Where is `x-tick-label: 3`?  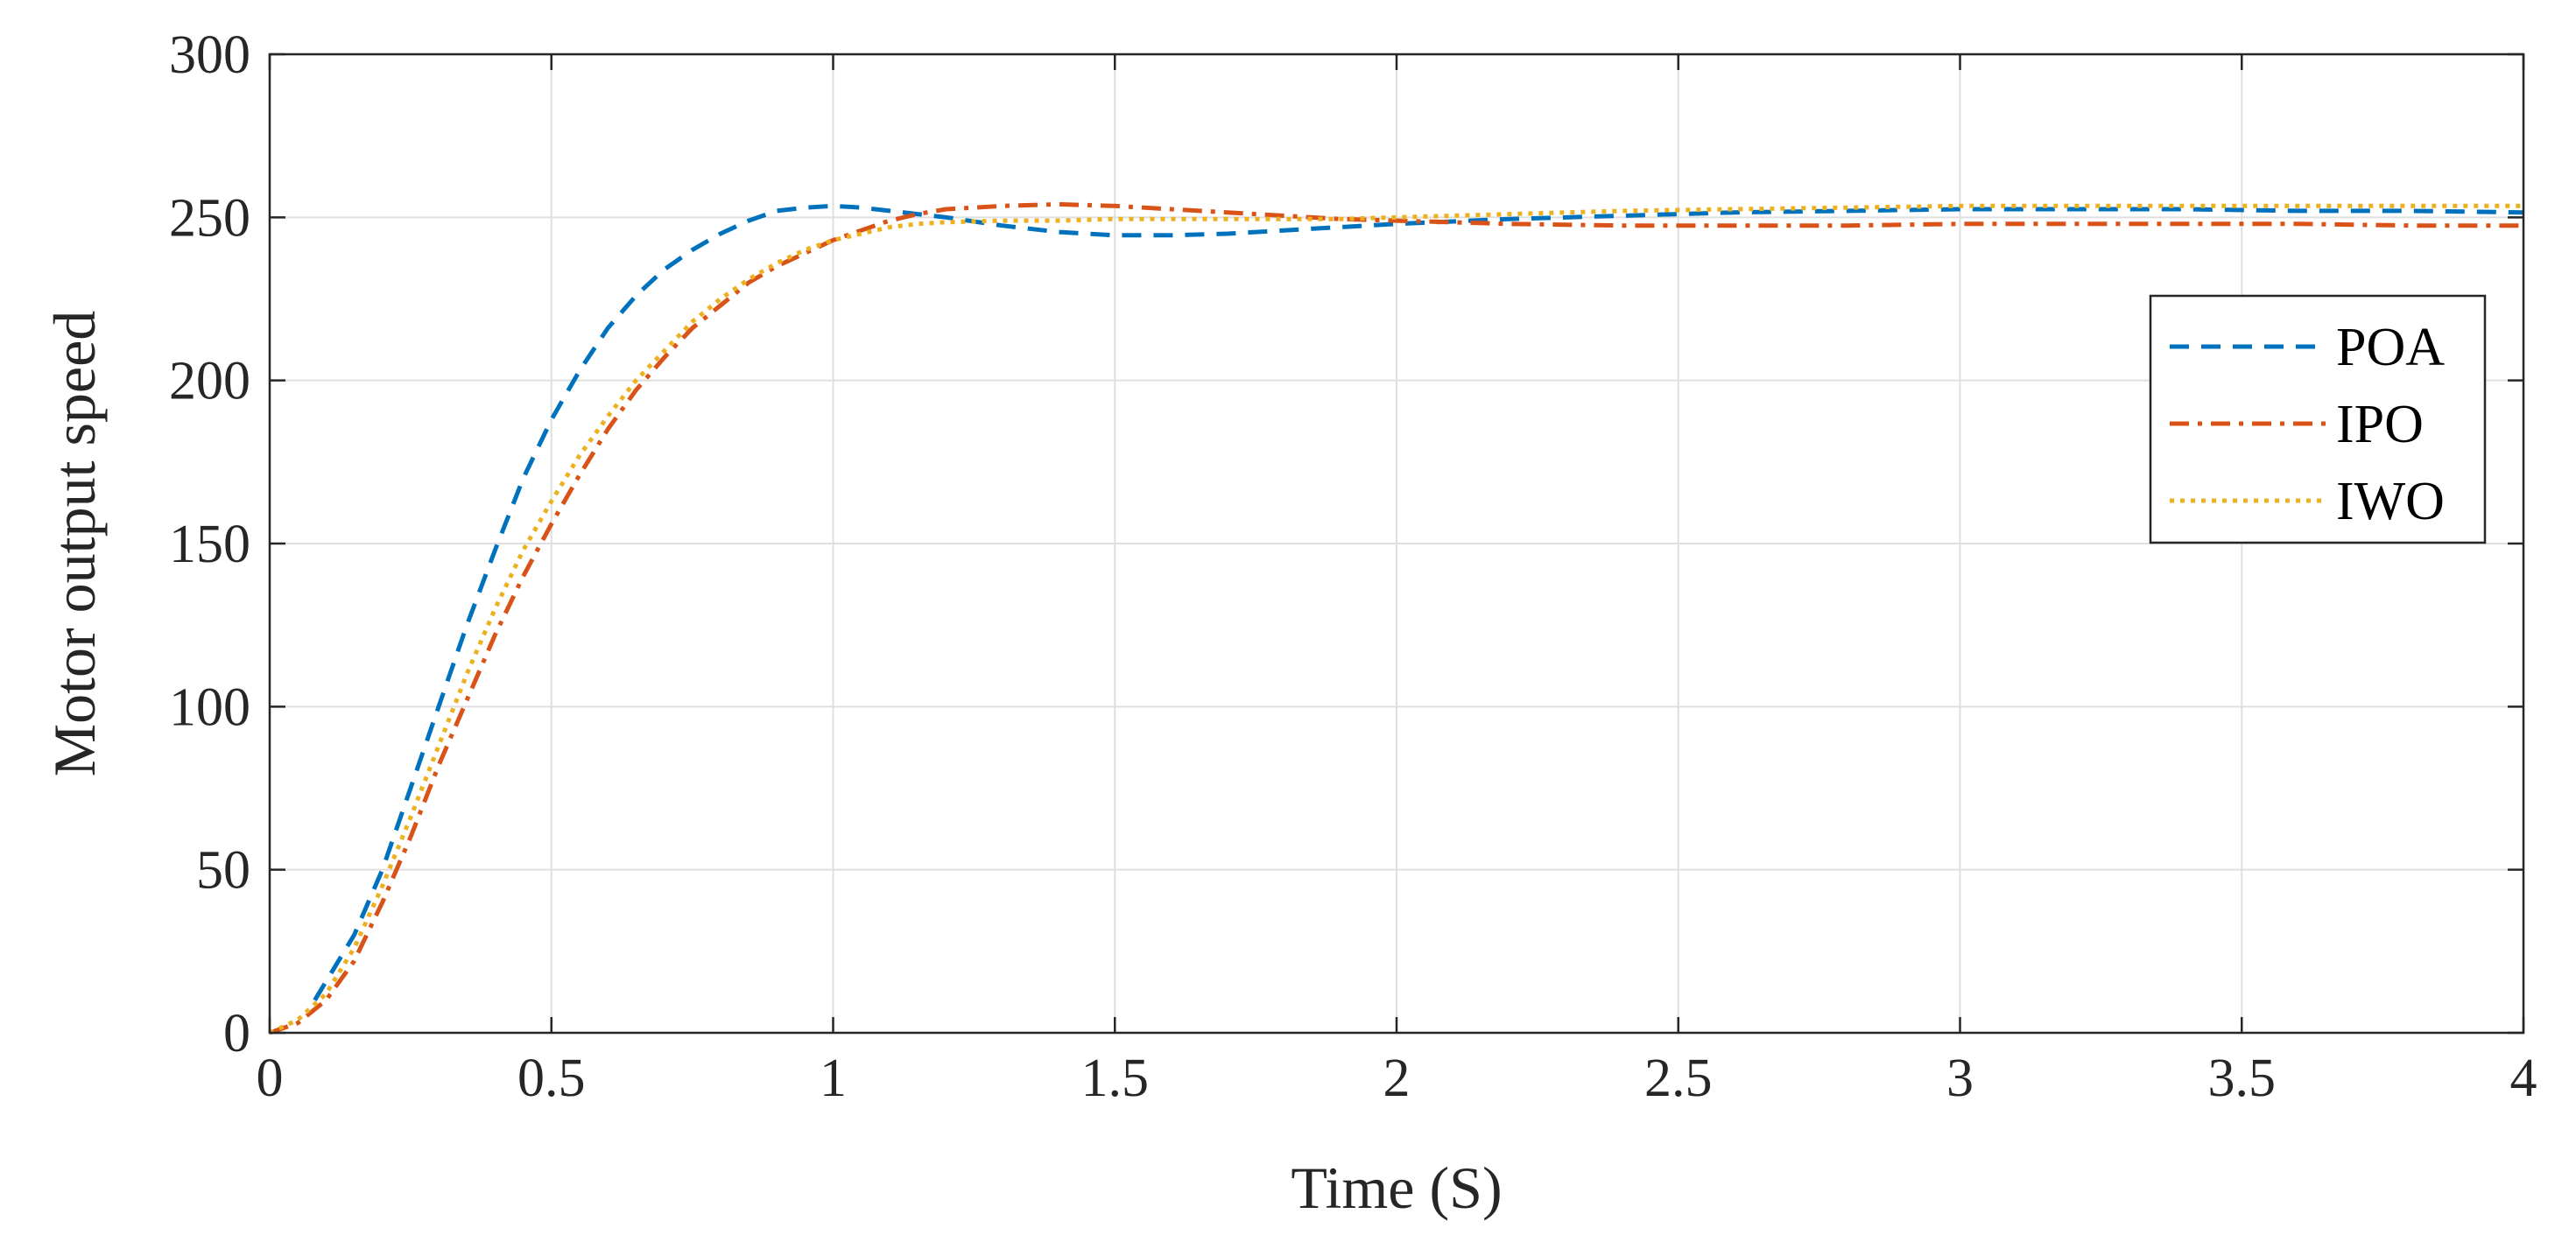 x-tick-label: 3 is located at coordinates (1960, 1078).